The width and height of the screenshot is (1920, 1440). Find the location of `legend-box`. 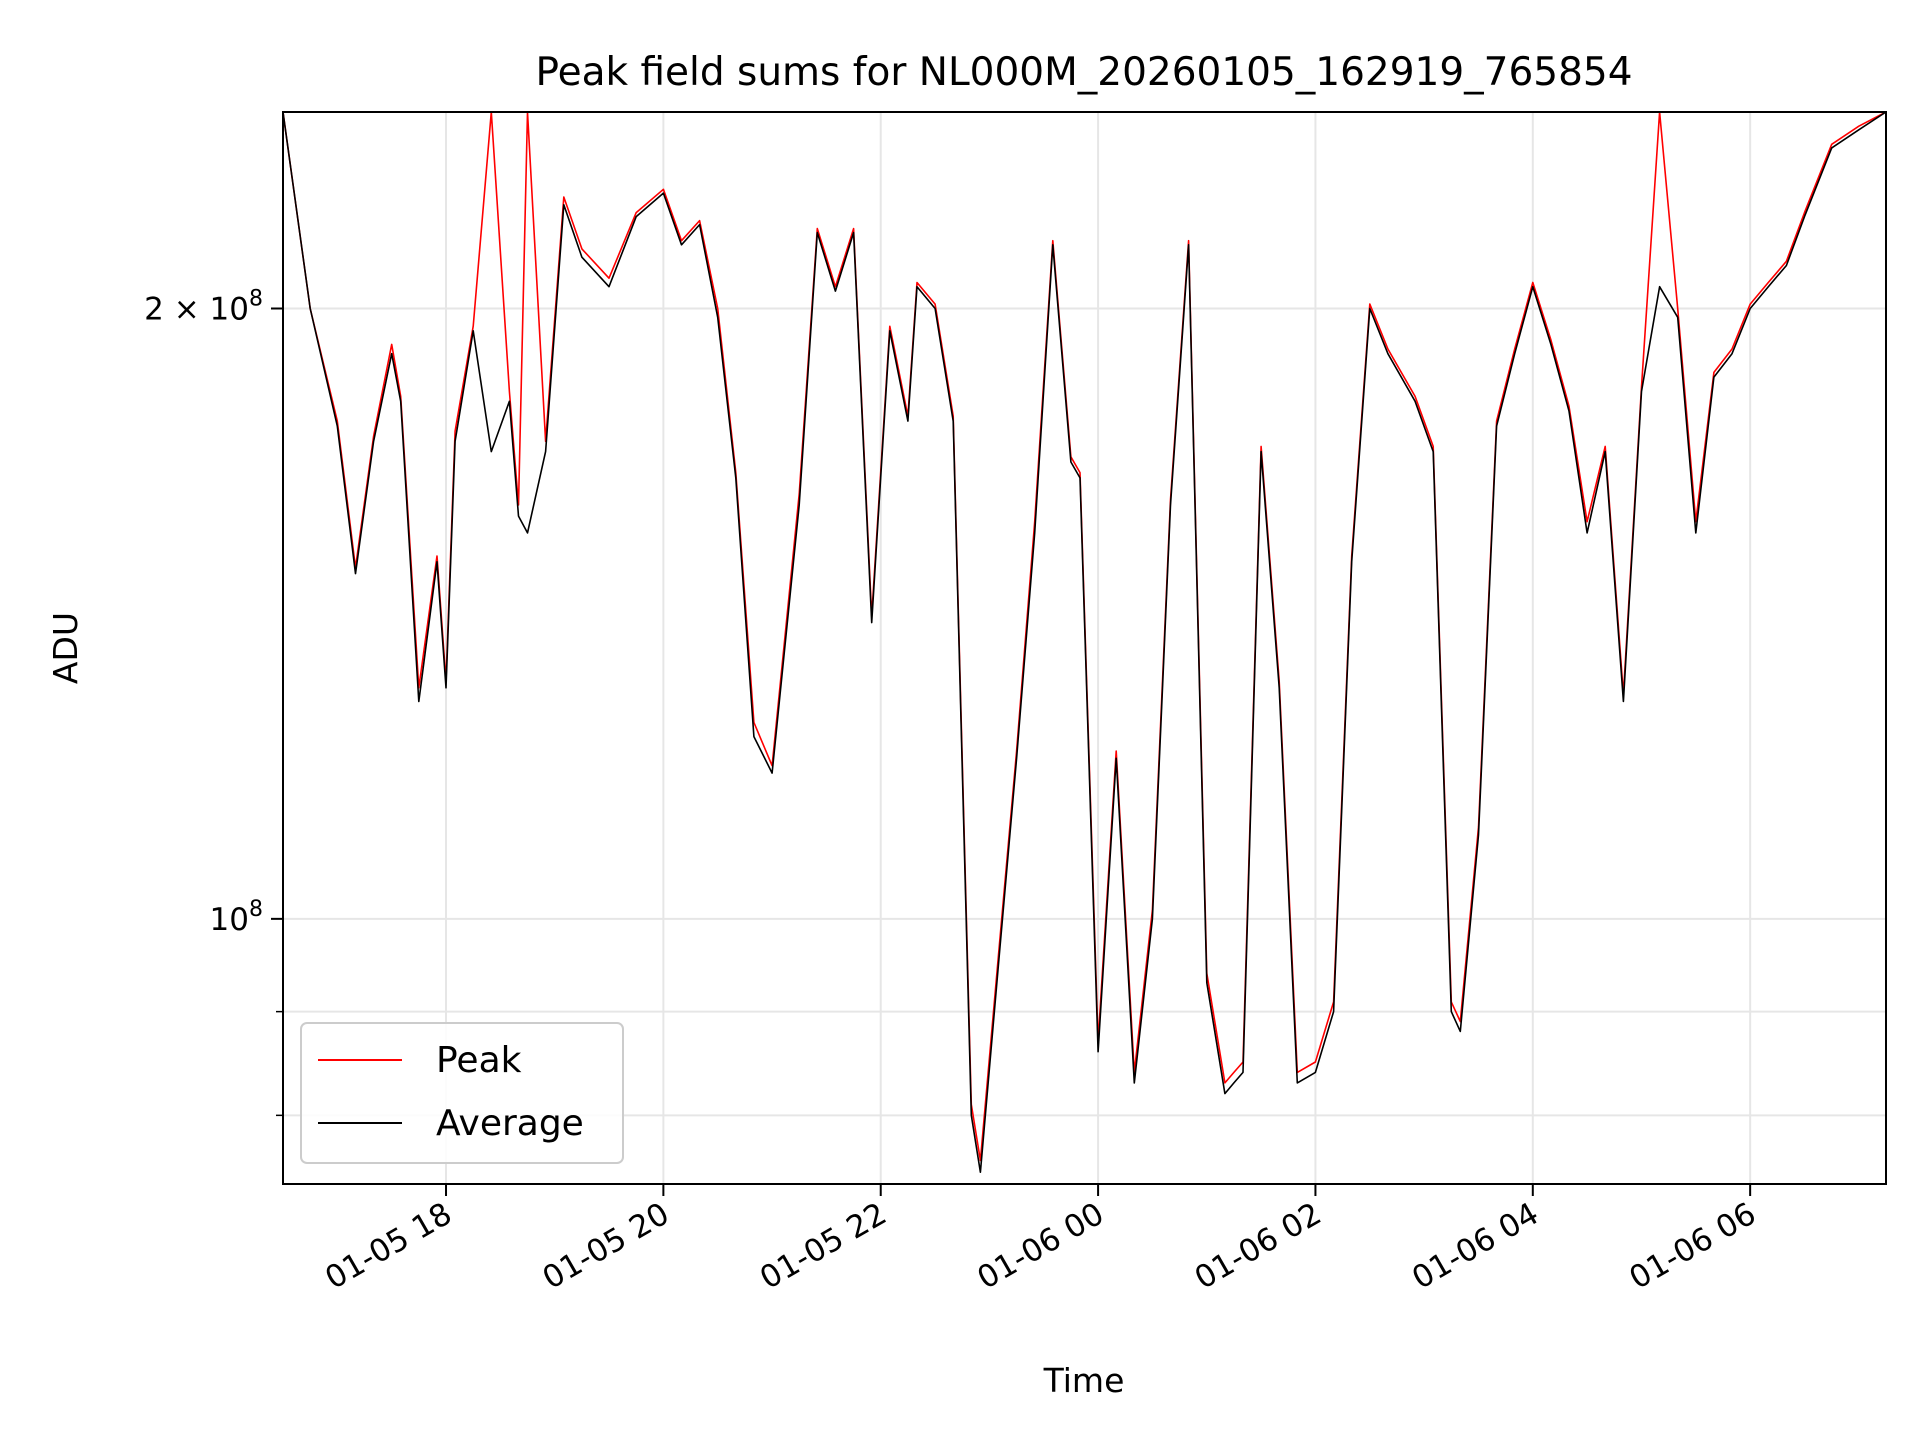

legend-box is located at coordinates (462, 1093).